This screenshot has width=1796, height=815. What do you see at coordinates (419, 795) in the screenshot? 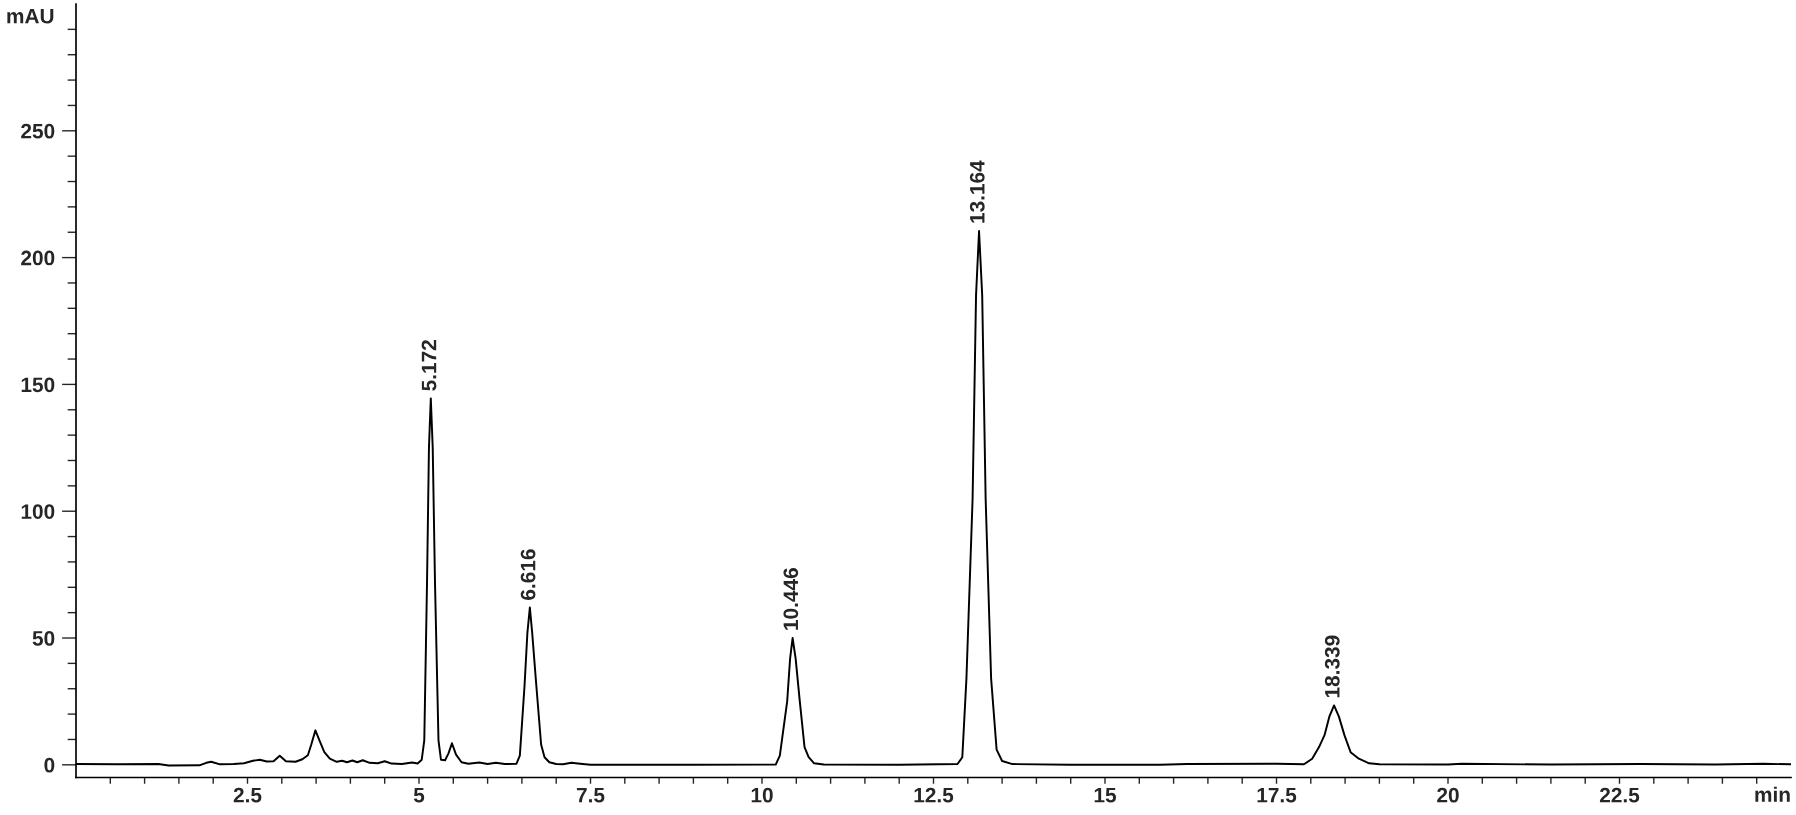
I see `x-tick-label: 5` at bounding box center [419, 795].